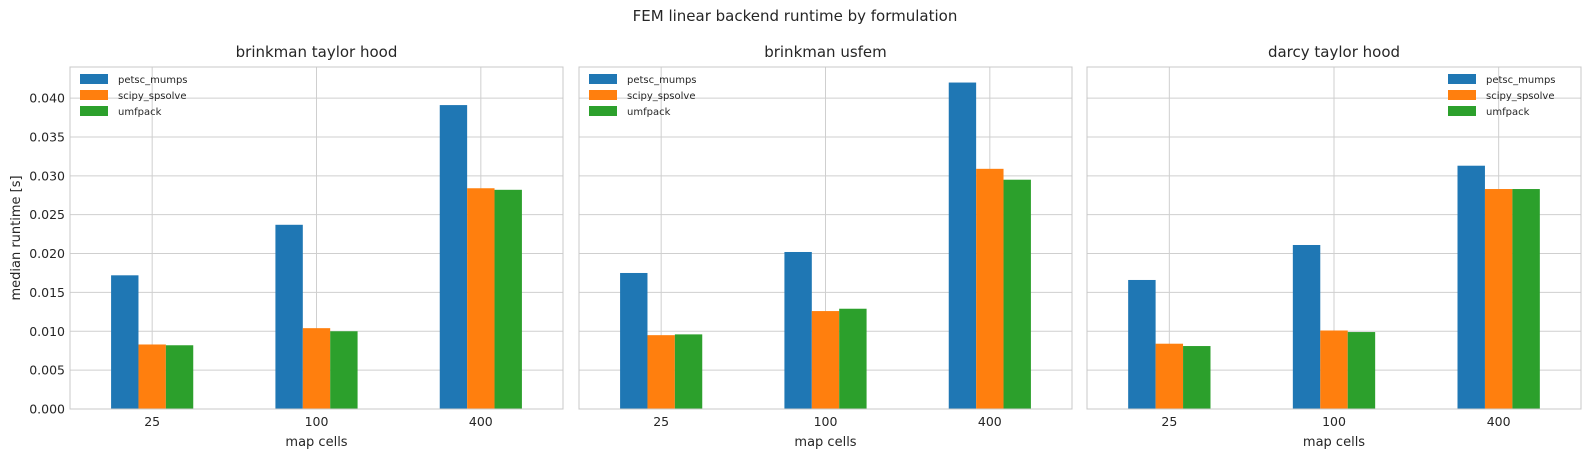 The image size is (1590, 455). I want to click on y-axis-label: median runtime [s], so click(16, 237).